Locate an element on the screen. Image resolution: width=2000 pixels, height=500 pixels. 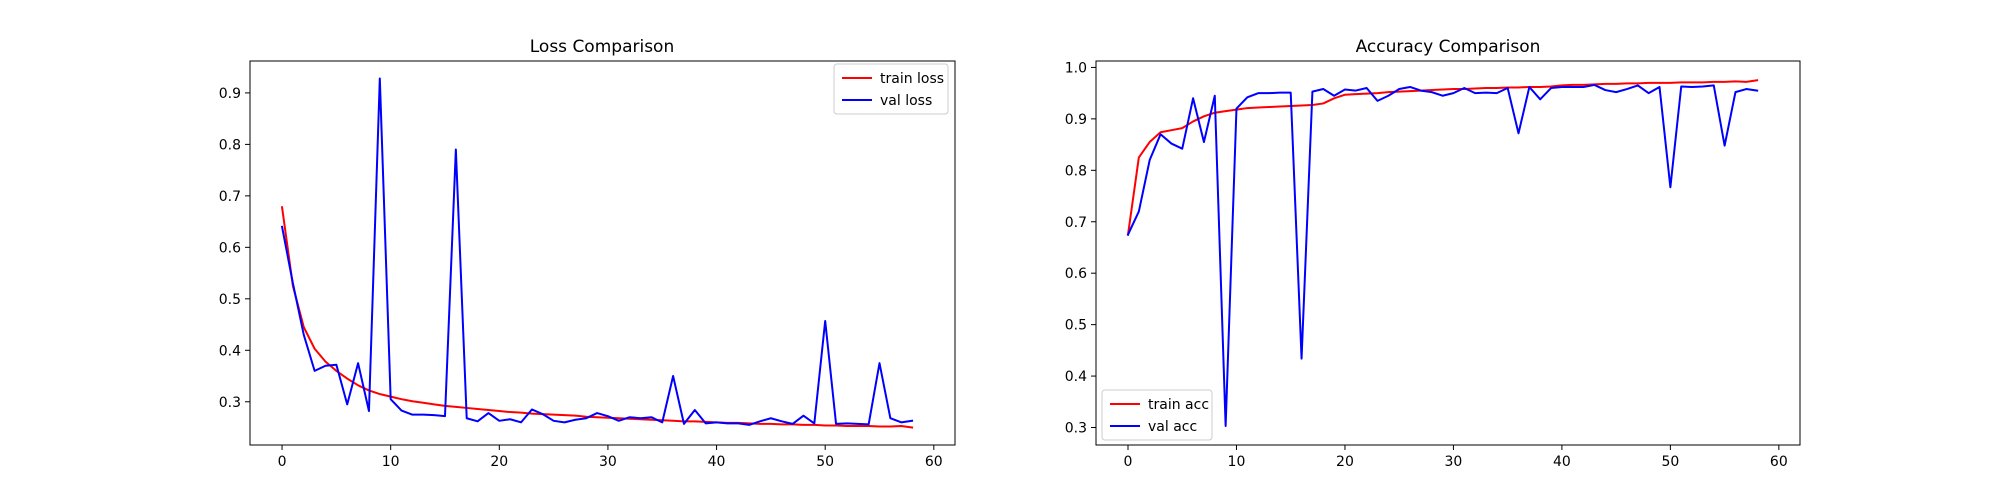
legend-label-val-acc: val acc is located at coordinates (1172, 427).